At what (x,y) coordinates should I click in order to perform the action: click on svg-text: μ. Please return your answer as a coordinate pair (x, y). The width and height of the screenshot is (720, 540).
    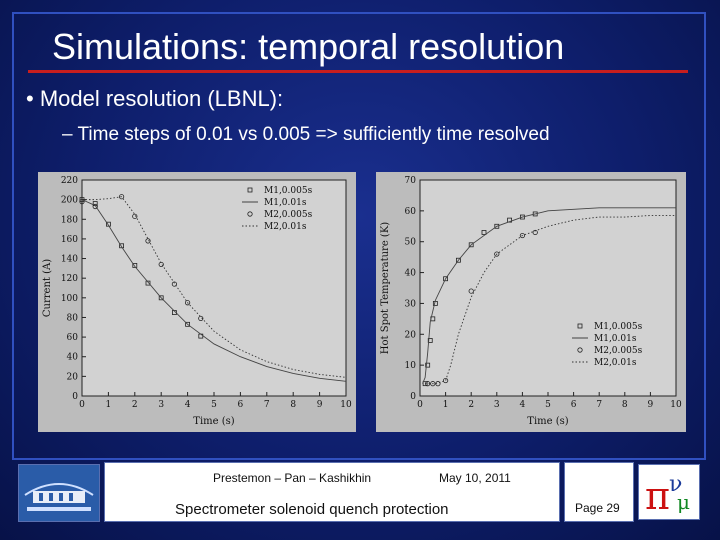
    Looking at the image, I should click on (683, 502).